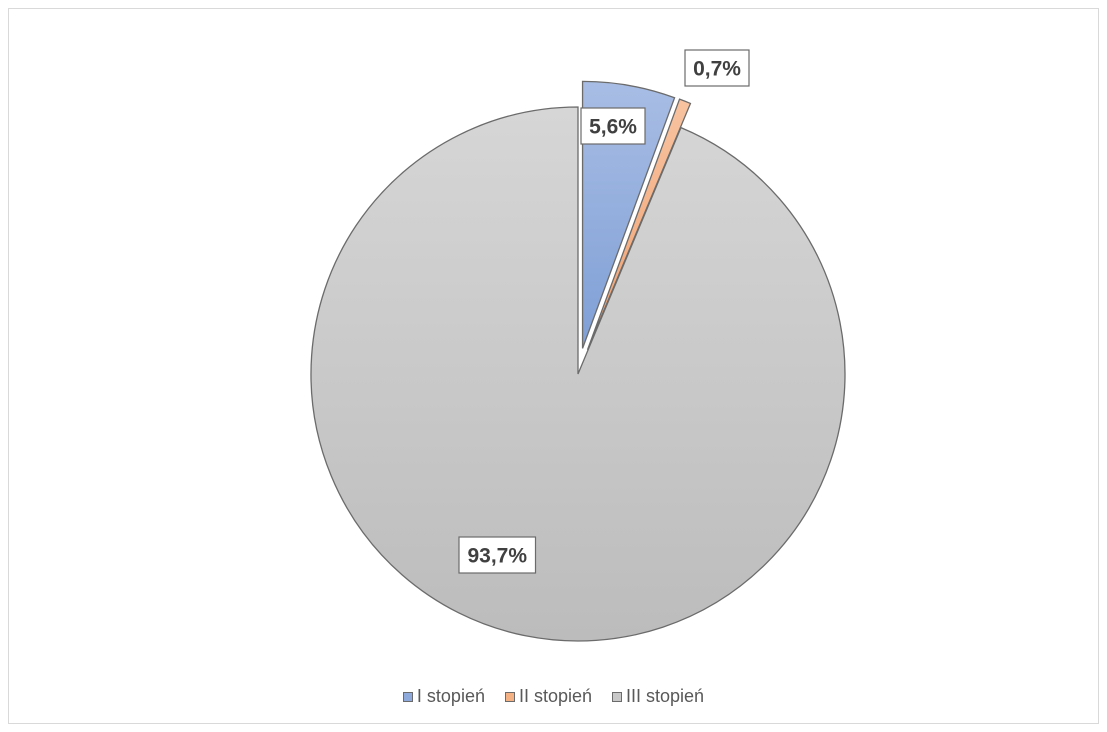 This screenshot has width=1107, height=732. I want to click on legend-item-ii-stopien: II stopień, so click(548, 696).